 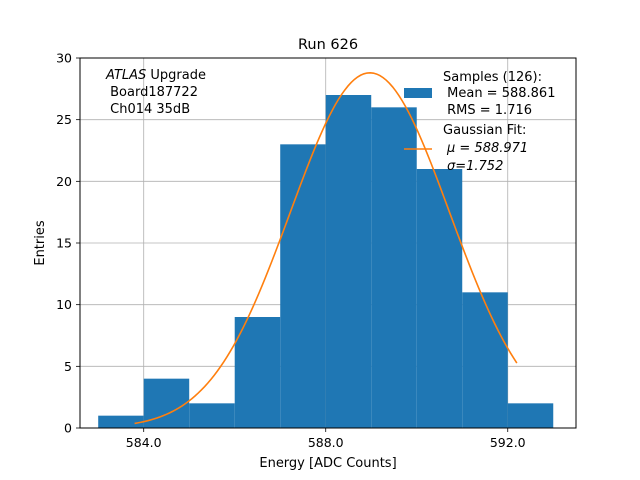 What do you see at coordinates (64, 181) in the screenshot?
I see `y-tick-label: 20` at bounding box center [64, 181].